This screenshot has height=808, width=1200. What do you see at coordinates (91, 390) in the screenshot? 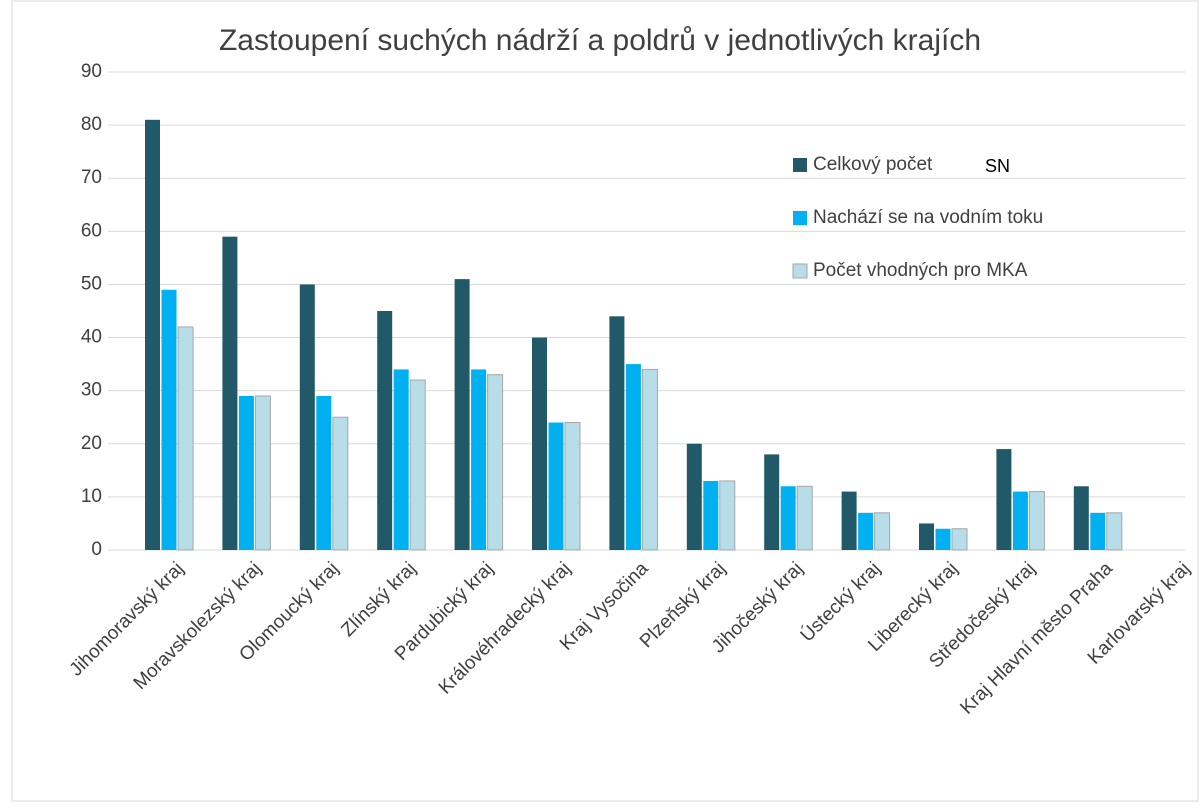
I see `y-tick-label: 30` at bounding box center [91, 390].